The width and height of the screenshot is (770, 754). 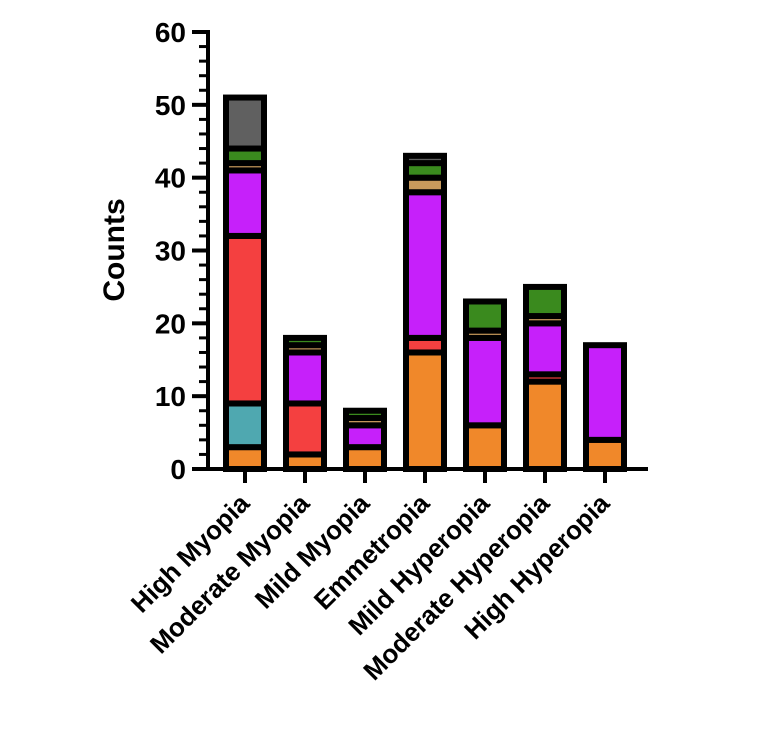 What do you see at coordinates (245, 425) in the screenshot?
I see `bar-segment-s2` at bounding box center [245, 425].